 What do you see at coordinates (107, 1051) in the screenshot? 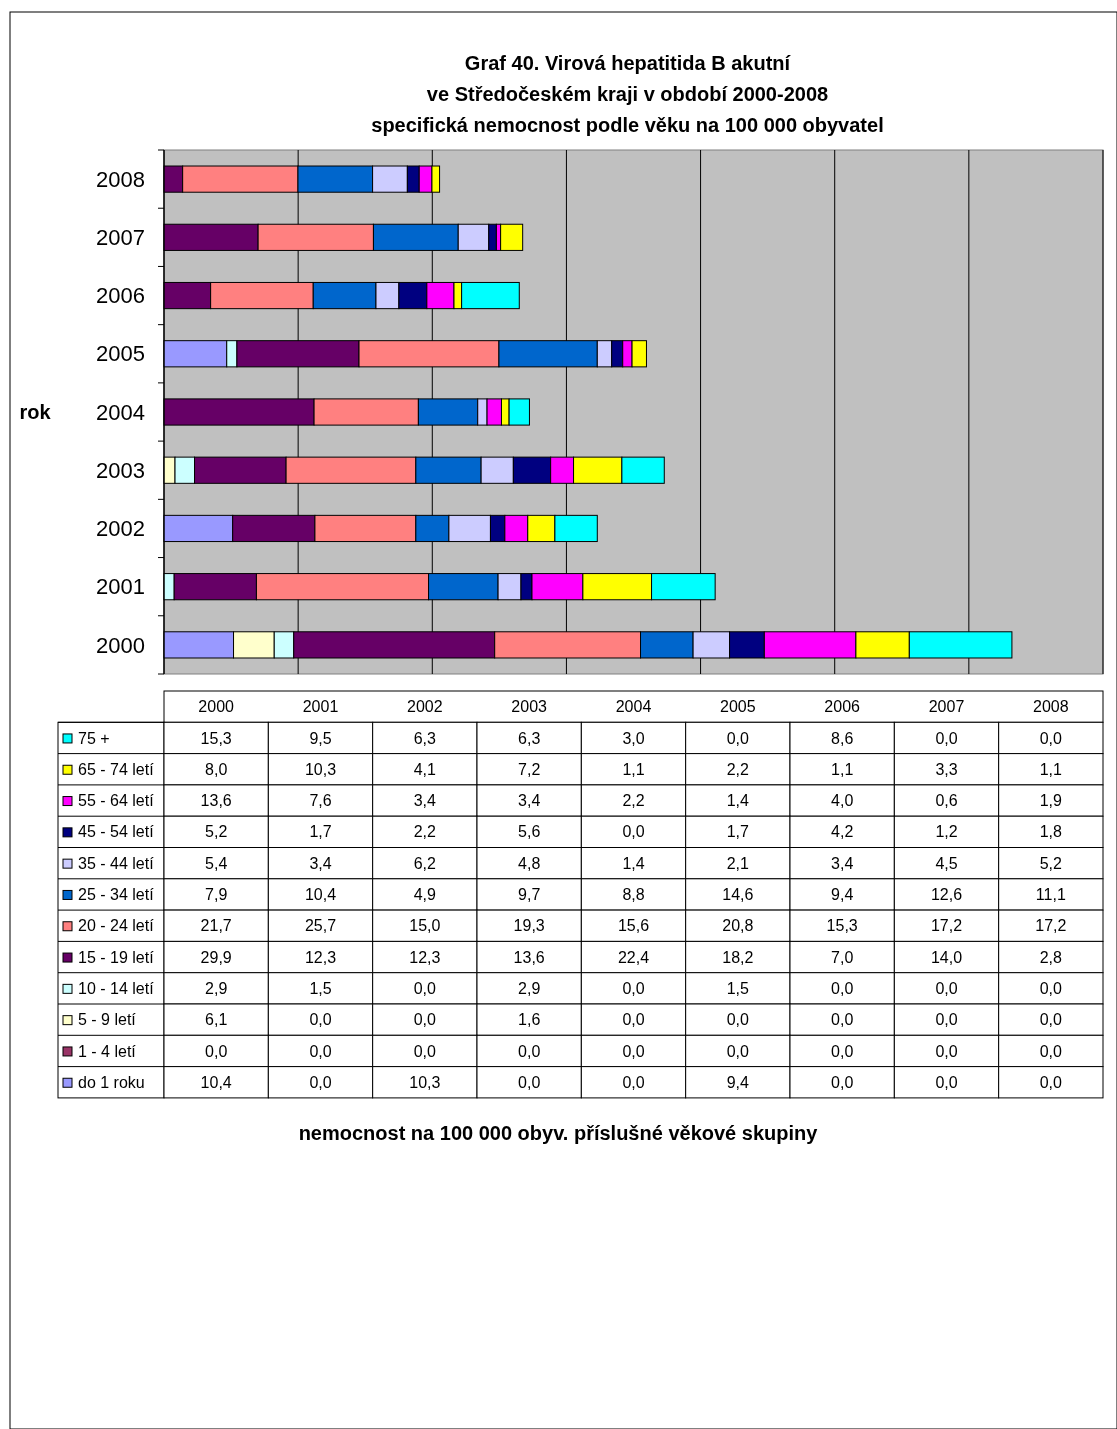
I see `legend-label: 1 - 4 letí` at bounding box center [107, 1051].